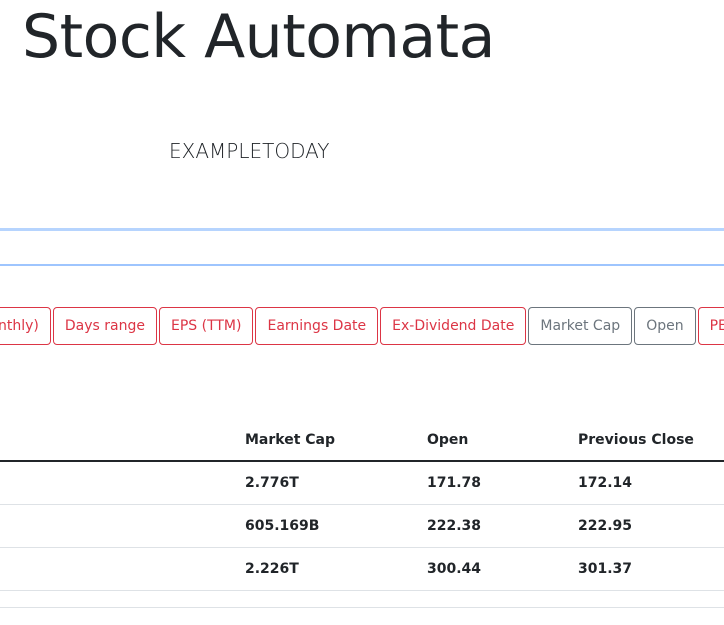 This screenshot has height=625, width=724. I want to click on table-cell: 300.44, so click(502, 569).